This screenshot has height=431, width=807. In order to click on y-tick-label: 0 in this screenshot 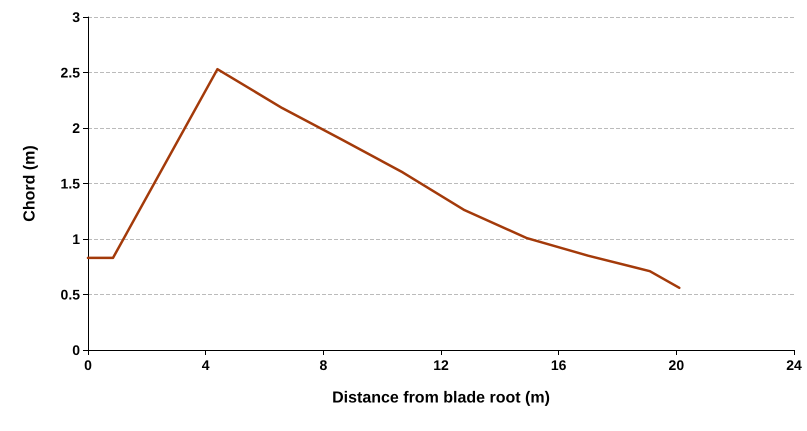, I will do `click(76, 350)`.